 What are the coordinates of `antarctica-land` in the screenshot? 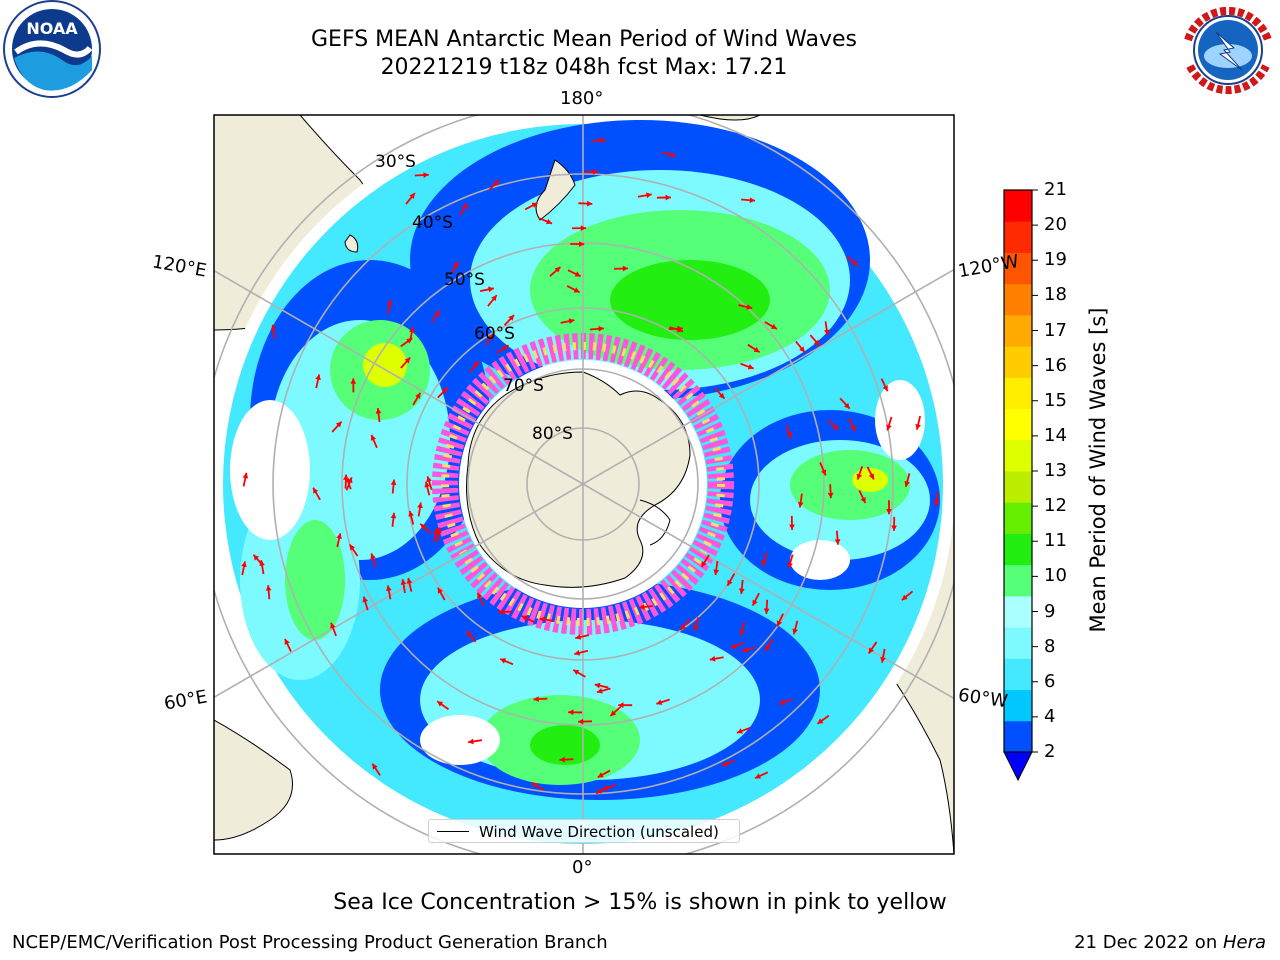 It's located at (578, 479).